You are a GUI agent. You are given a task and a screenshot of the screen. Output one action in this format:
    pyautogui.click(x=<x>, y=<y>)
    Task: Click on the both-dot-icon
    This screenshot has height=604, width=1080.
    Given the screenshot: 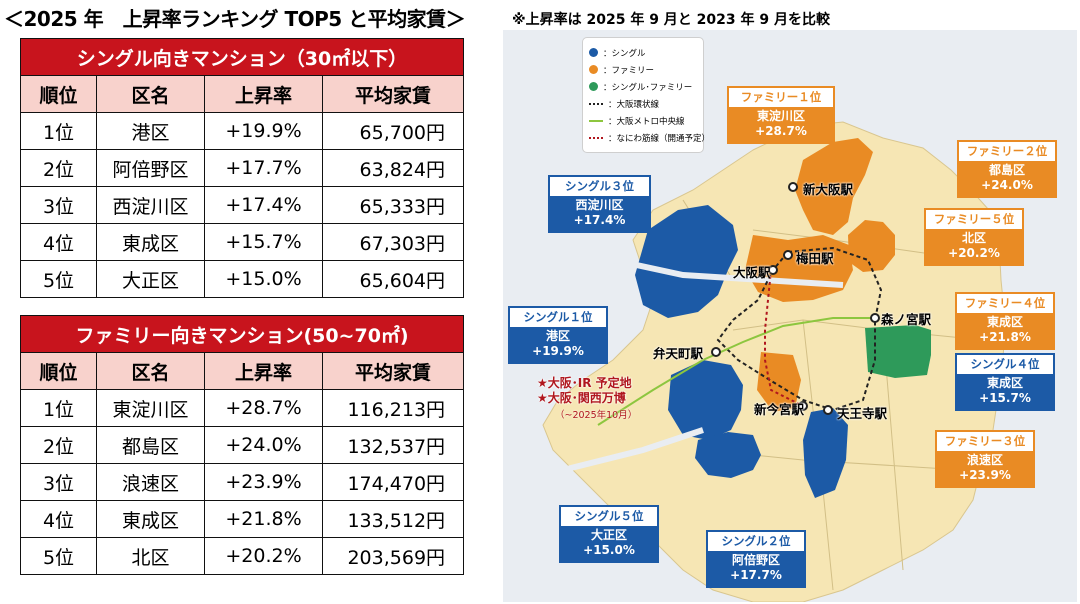 What is the action you would take?
    pyautogui.click(x=593, y=86)
    